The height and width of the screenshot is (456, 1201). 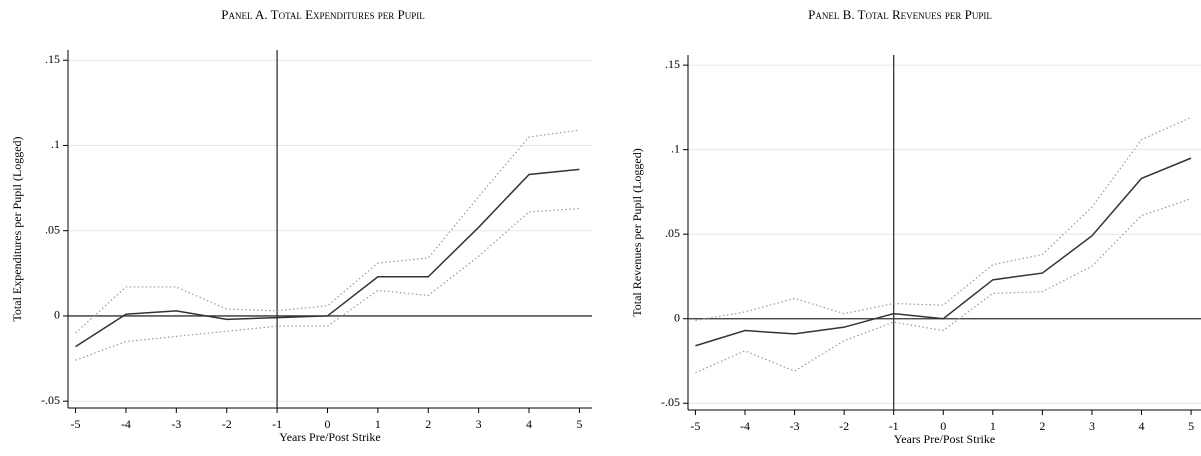 I want to click on chart-title: Panel B. Total Revenues per Pupil, so click(x=900, y=14).